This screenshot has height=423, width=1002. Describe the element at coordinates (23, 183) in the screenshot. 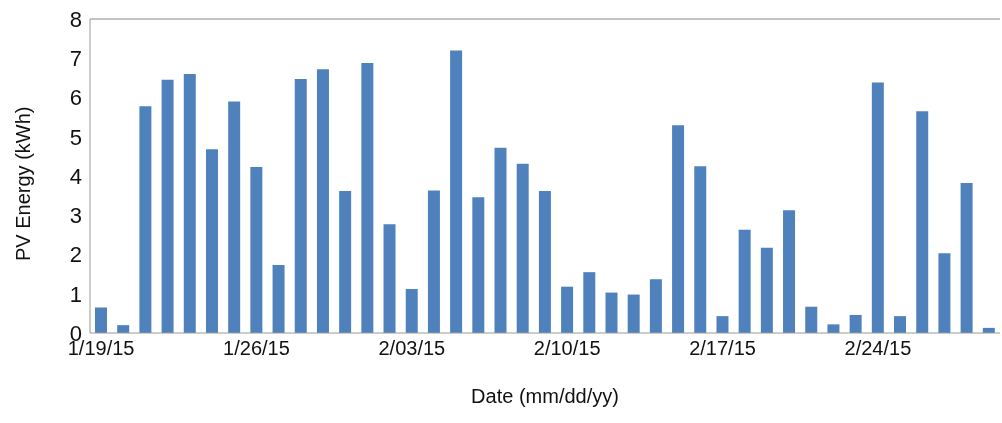

I see `y-axis-title: PV Energy (kWh)` at that location.